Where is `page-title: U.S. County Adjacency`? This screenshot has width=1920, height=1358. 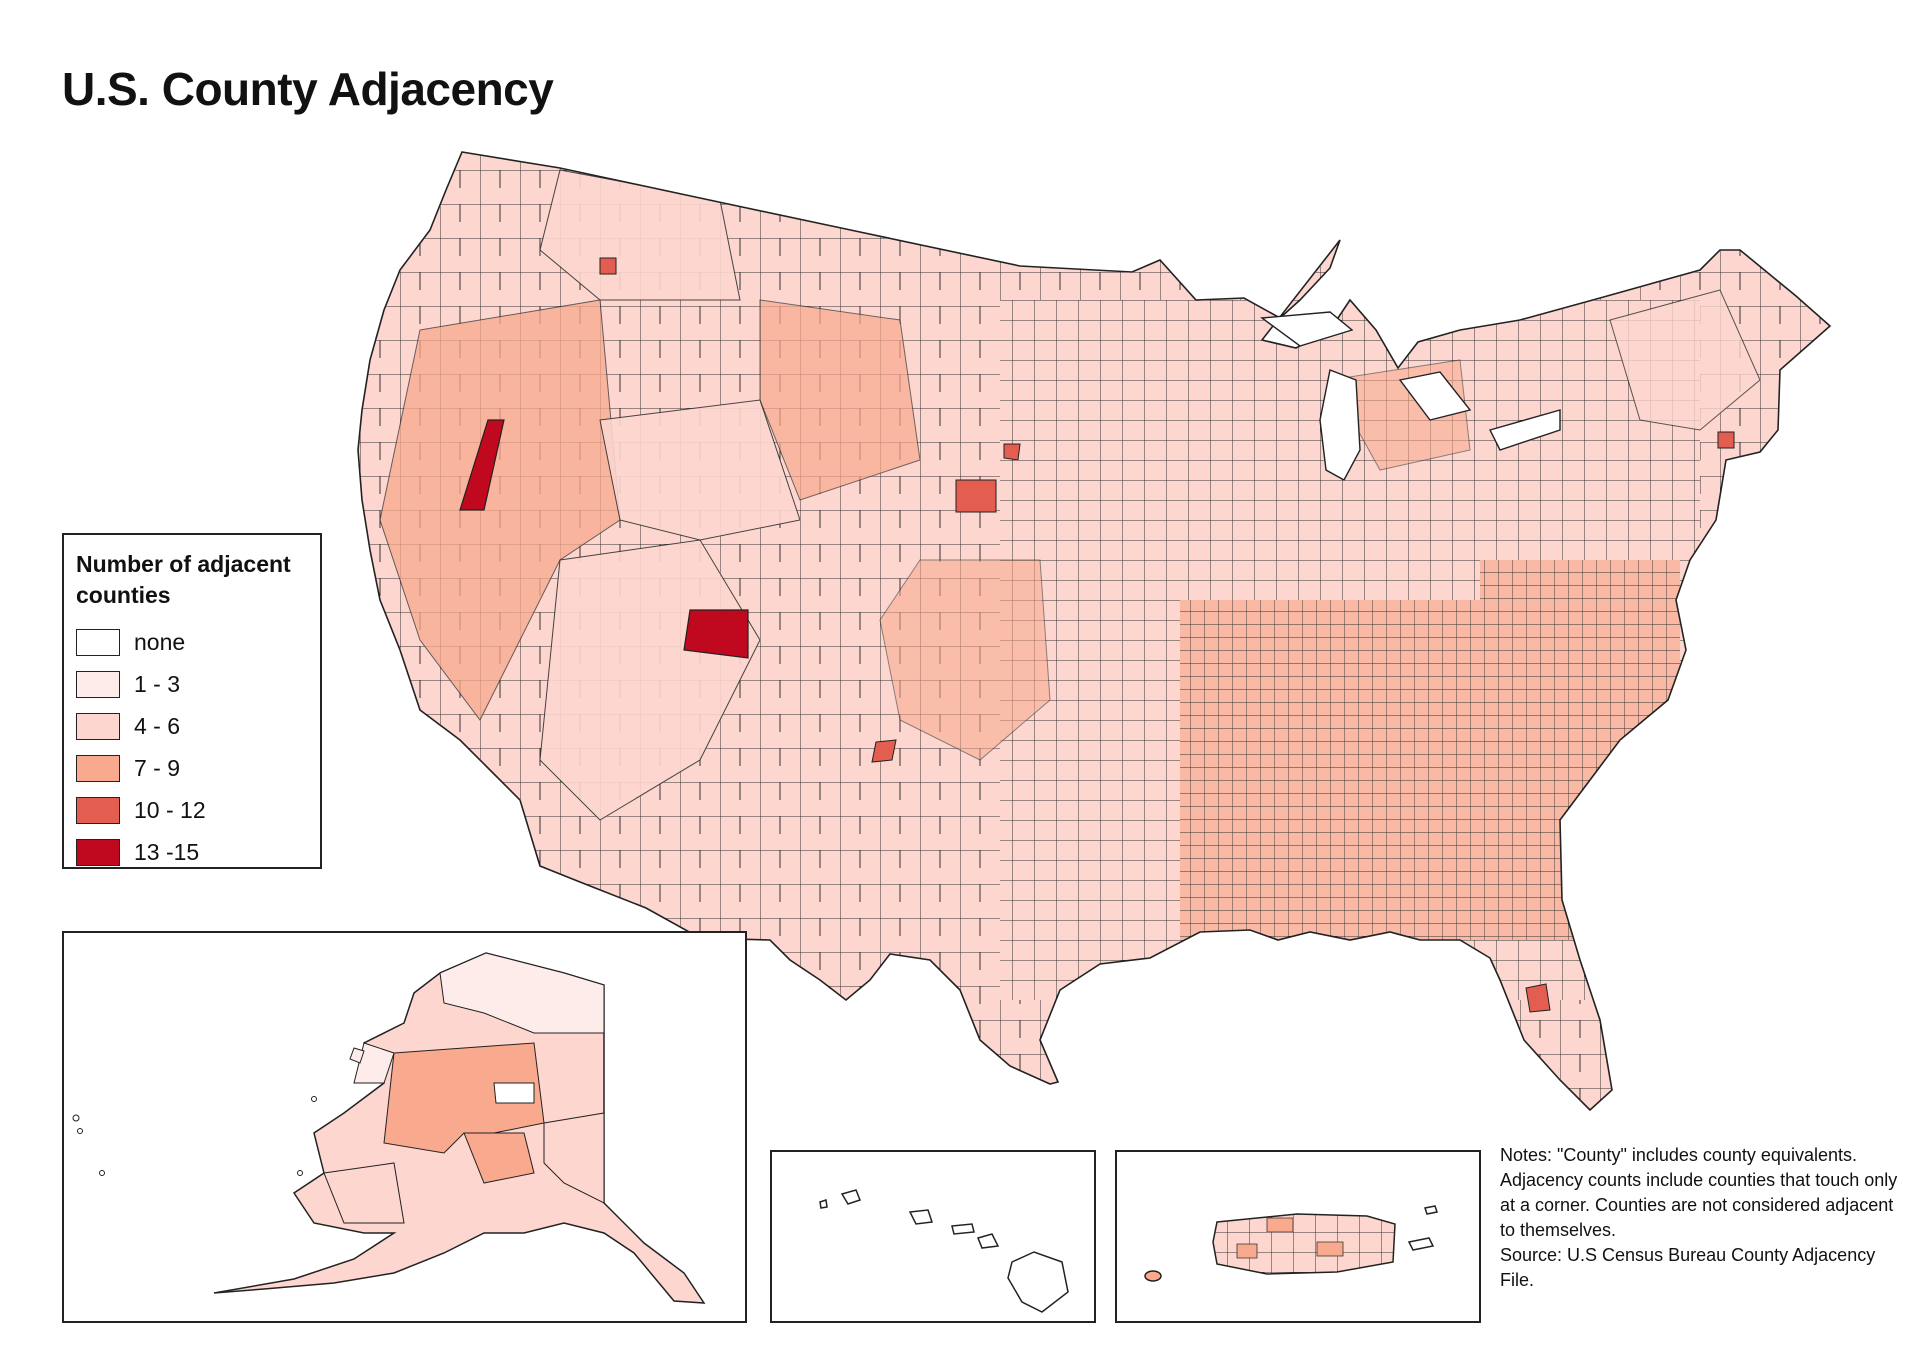 page-title: U.S. County Adjacency is located at coordinates (308, 89).